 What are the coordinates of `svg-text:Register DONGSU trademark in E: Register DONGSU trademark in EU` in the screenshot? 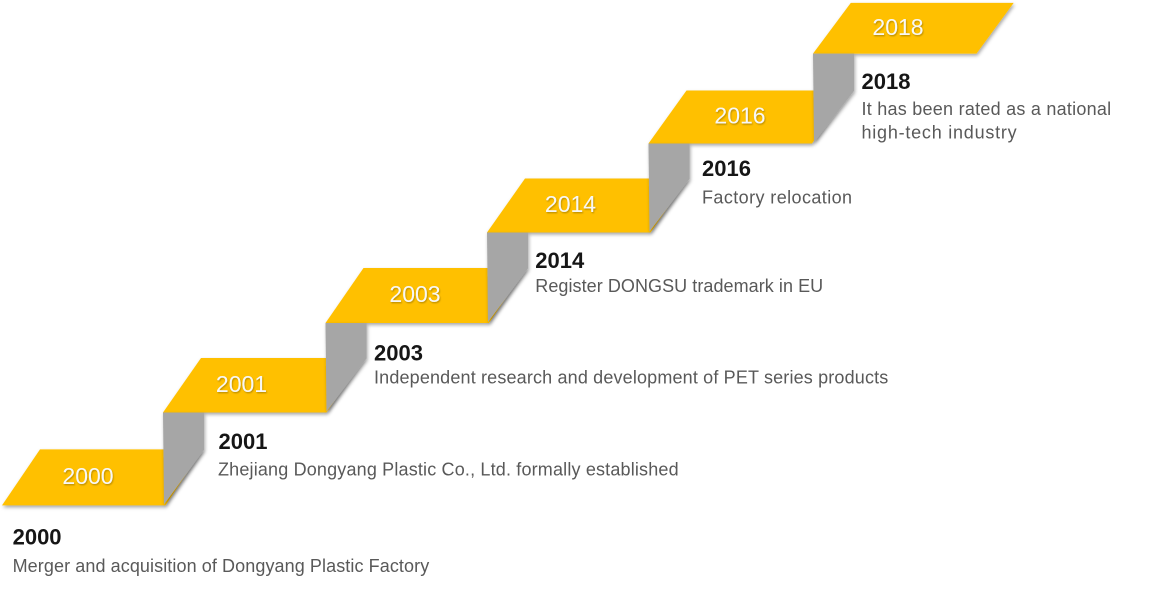 It's located at (679, 286).